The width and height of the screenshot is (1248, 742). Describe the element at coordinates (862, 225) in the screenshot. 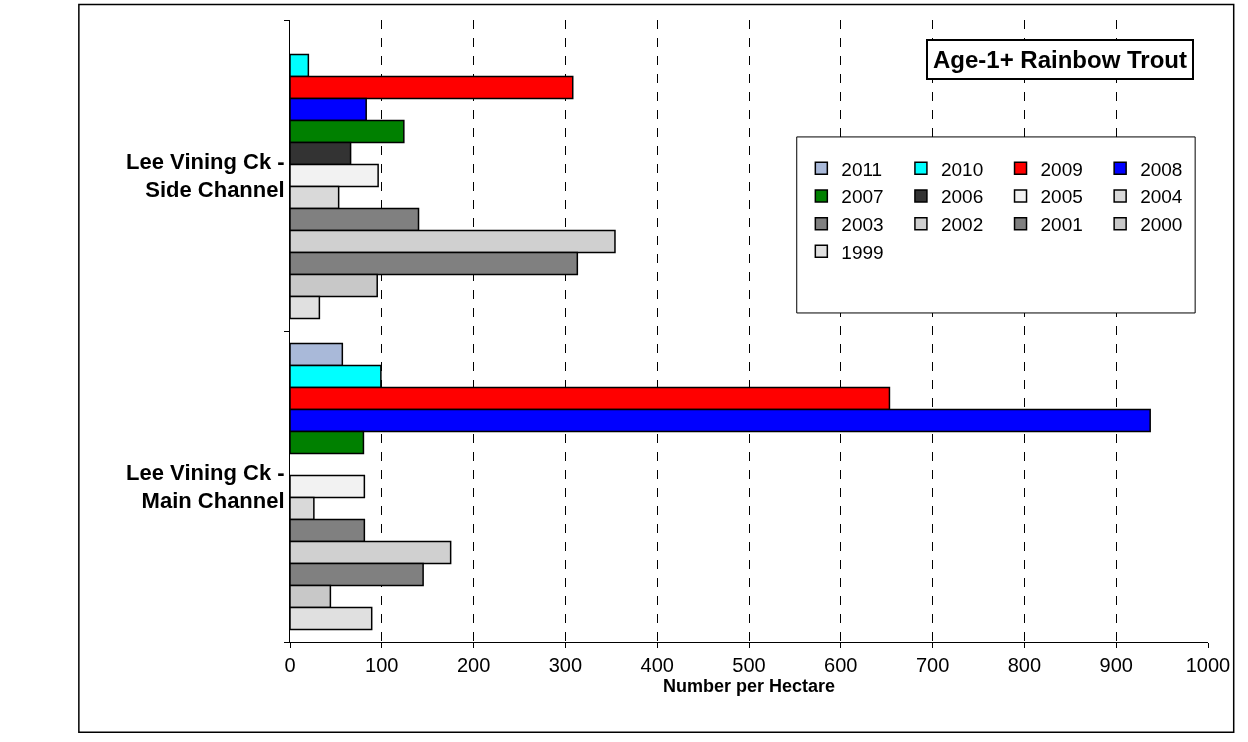

I see `legend-label: 2003` at that location.